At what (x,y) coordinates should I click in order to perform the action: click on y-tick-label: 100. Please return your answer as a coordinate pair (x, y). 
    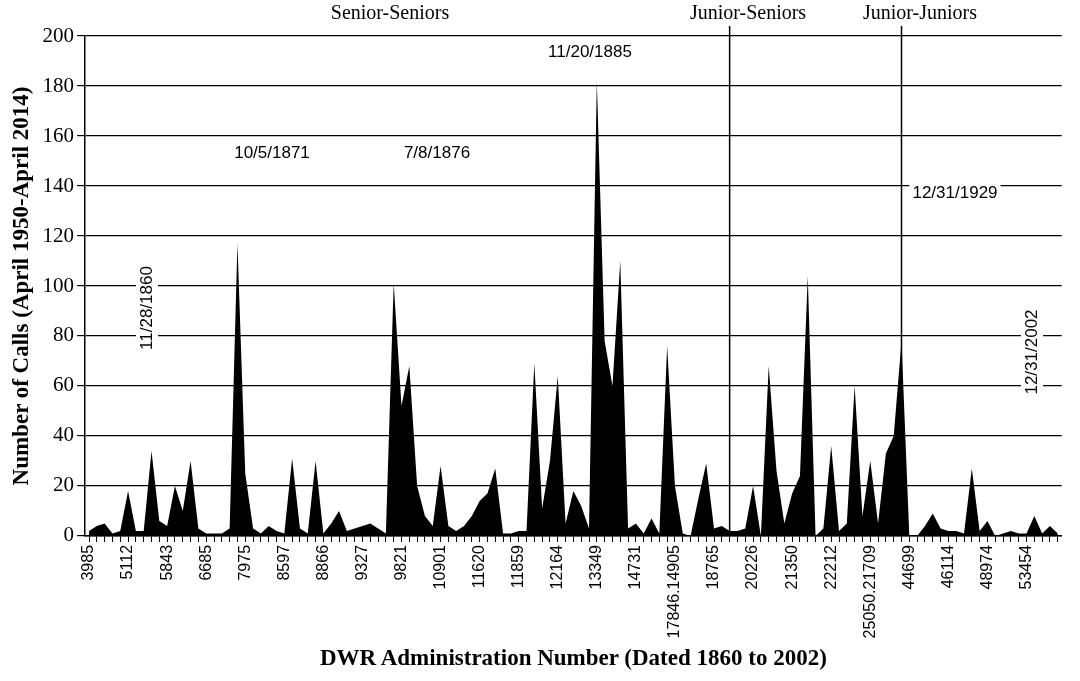
    Looking at the image, I should click on (58, 284).